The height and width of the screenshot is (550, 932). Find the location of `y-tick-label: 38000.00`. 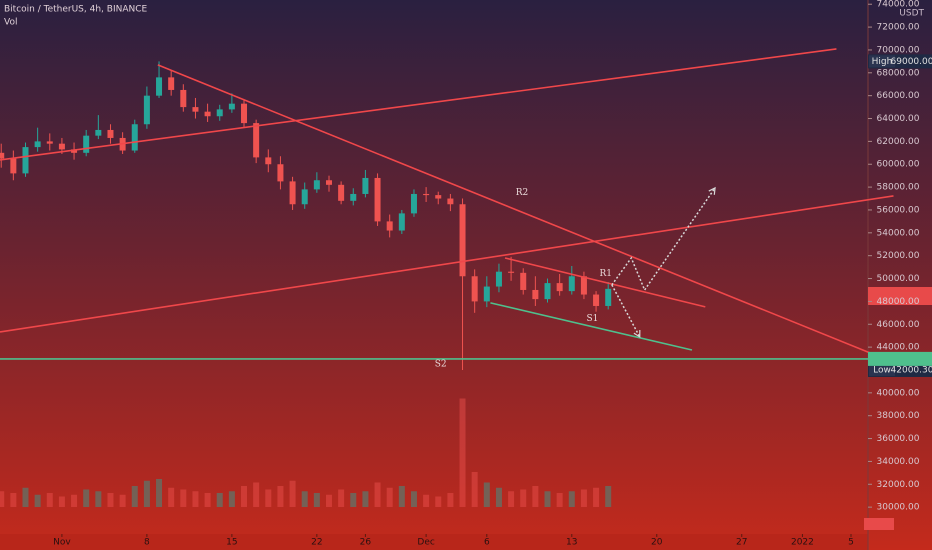

y-tick-label: 38000.00 is located at coordinates (898, 416).